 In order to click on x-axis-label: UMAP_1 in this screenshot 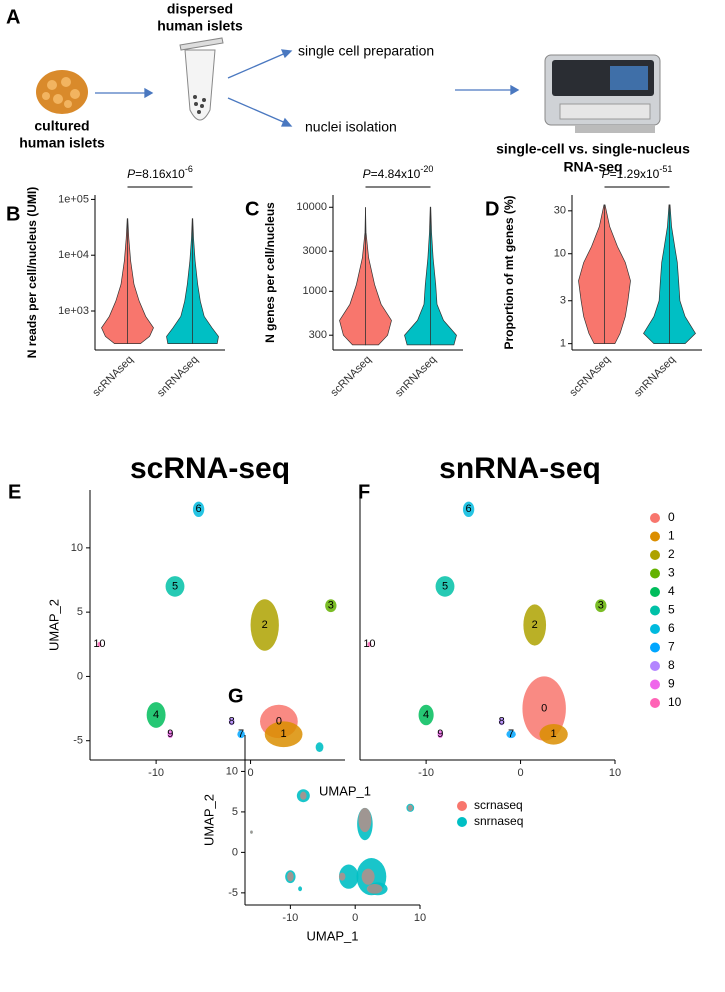, I will do `click(332, 935)`.